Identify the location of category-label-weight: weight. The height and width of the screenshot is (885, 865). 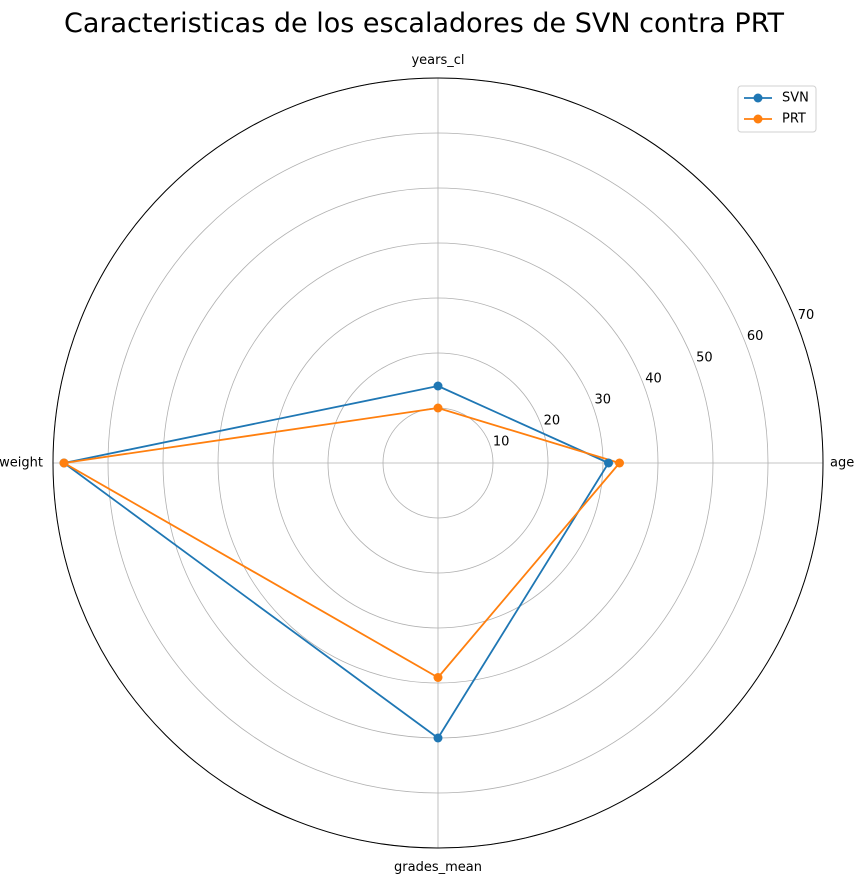
(21, 463).